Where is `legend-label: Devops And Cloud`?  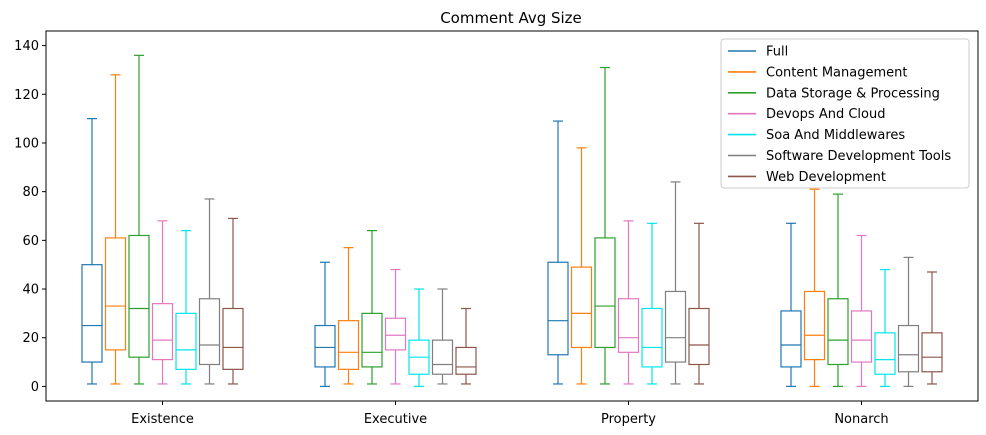
legend-label: Devops And Cloud is located at coordinates (825, 114).